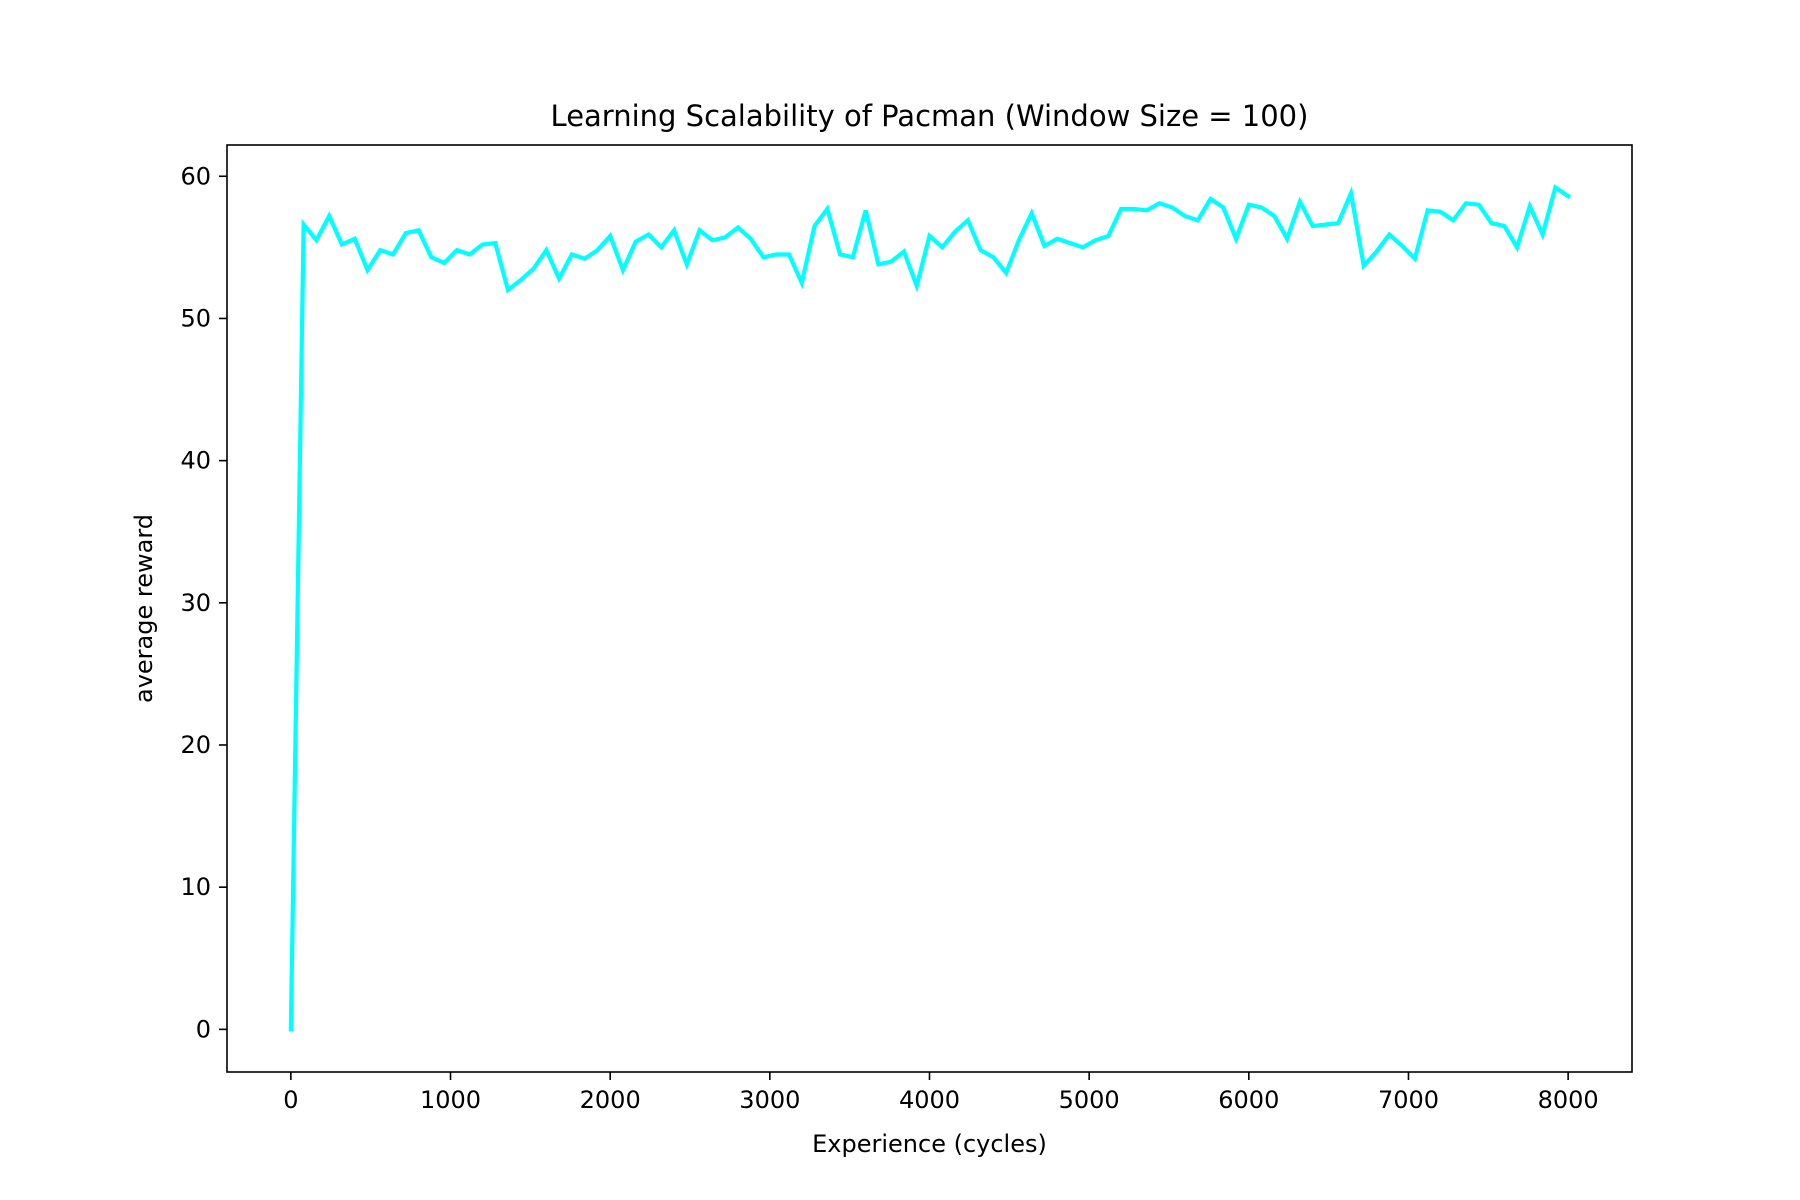 The height and width of the screenshot is (1200, 1800). I want to click on x-tick-label: 2000, so click(610, 1100).